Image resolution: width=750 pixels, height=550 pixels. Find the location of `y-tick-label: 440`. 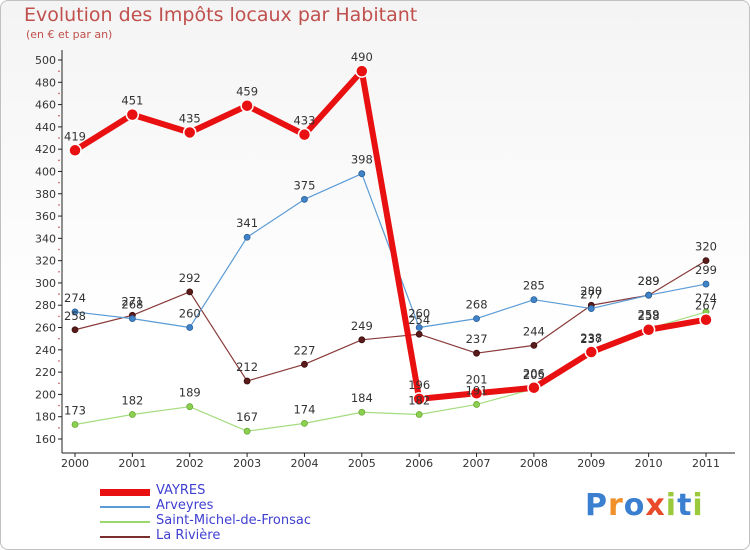

y-tick-label: 440 is located at coordinates (45, 127).